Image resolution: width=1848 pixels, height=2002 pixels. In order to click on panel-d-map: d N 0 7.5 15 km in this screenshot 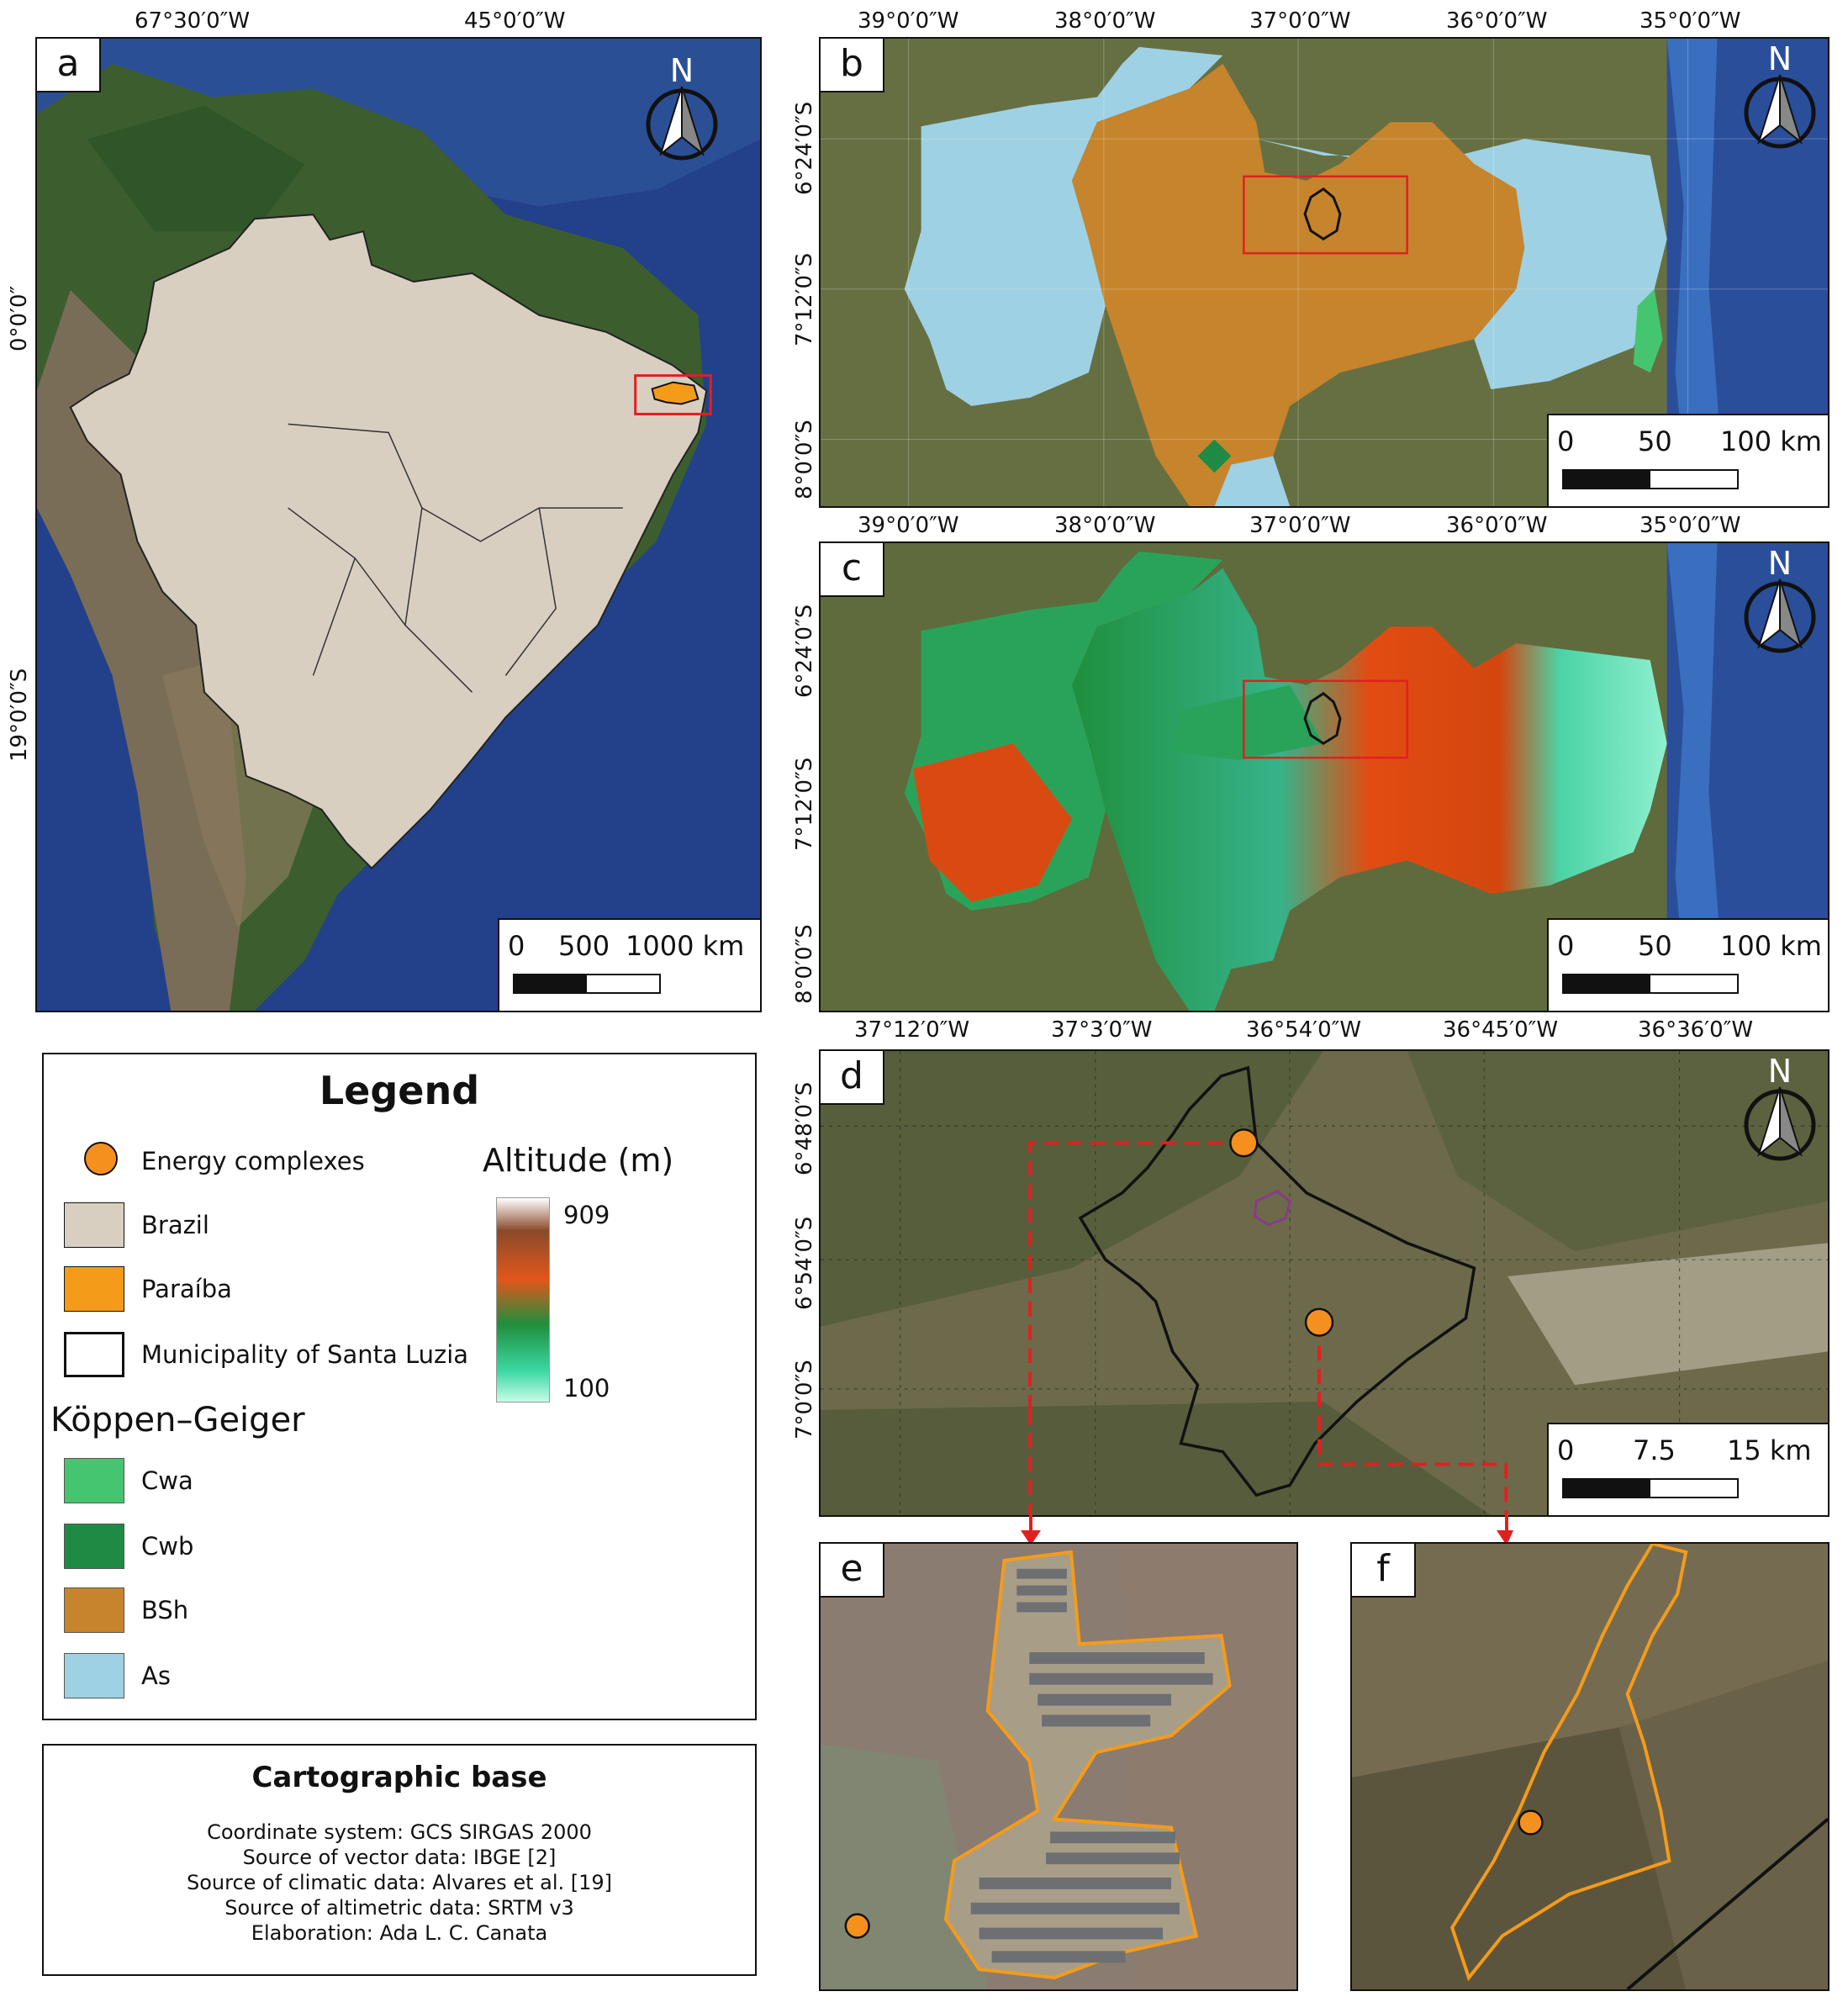, I will do `click(1324, 1283)`.